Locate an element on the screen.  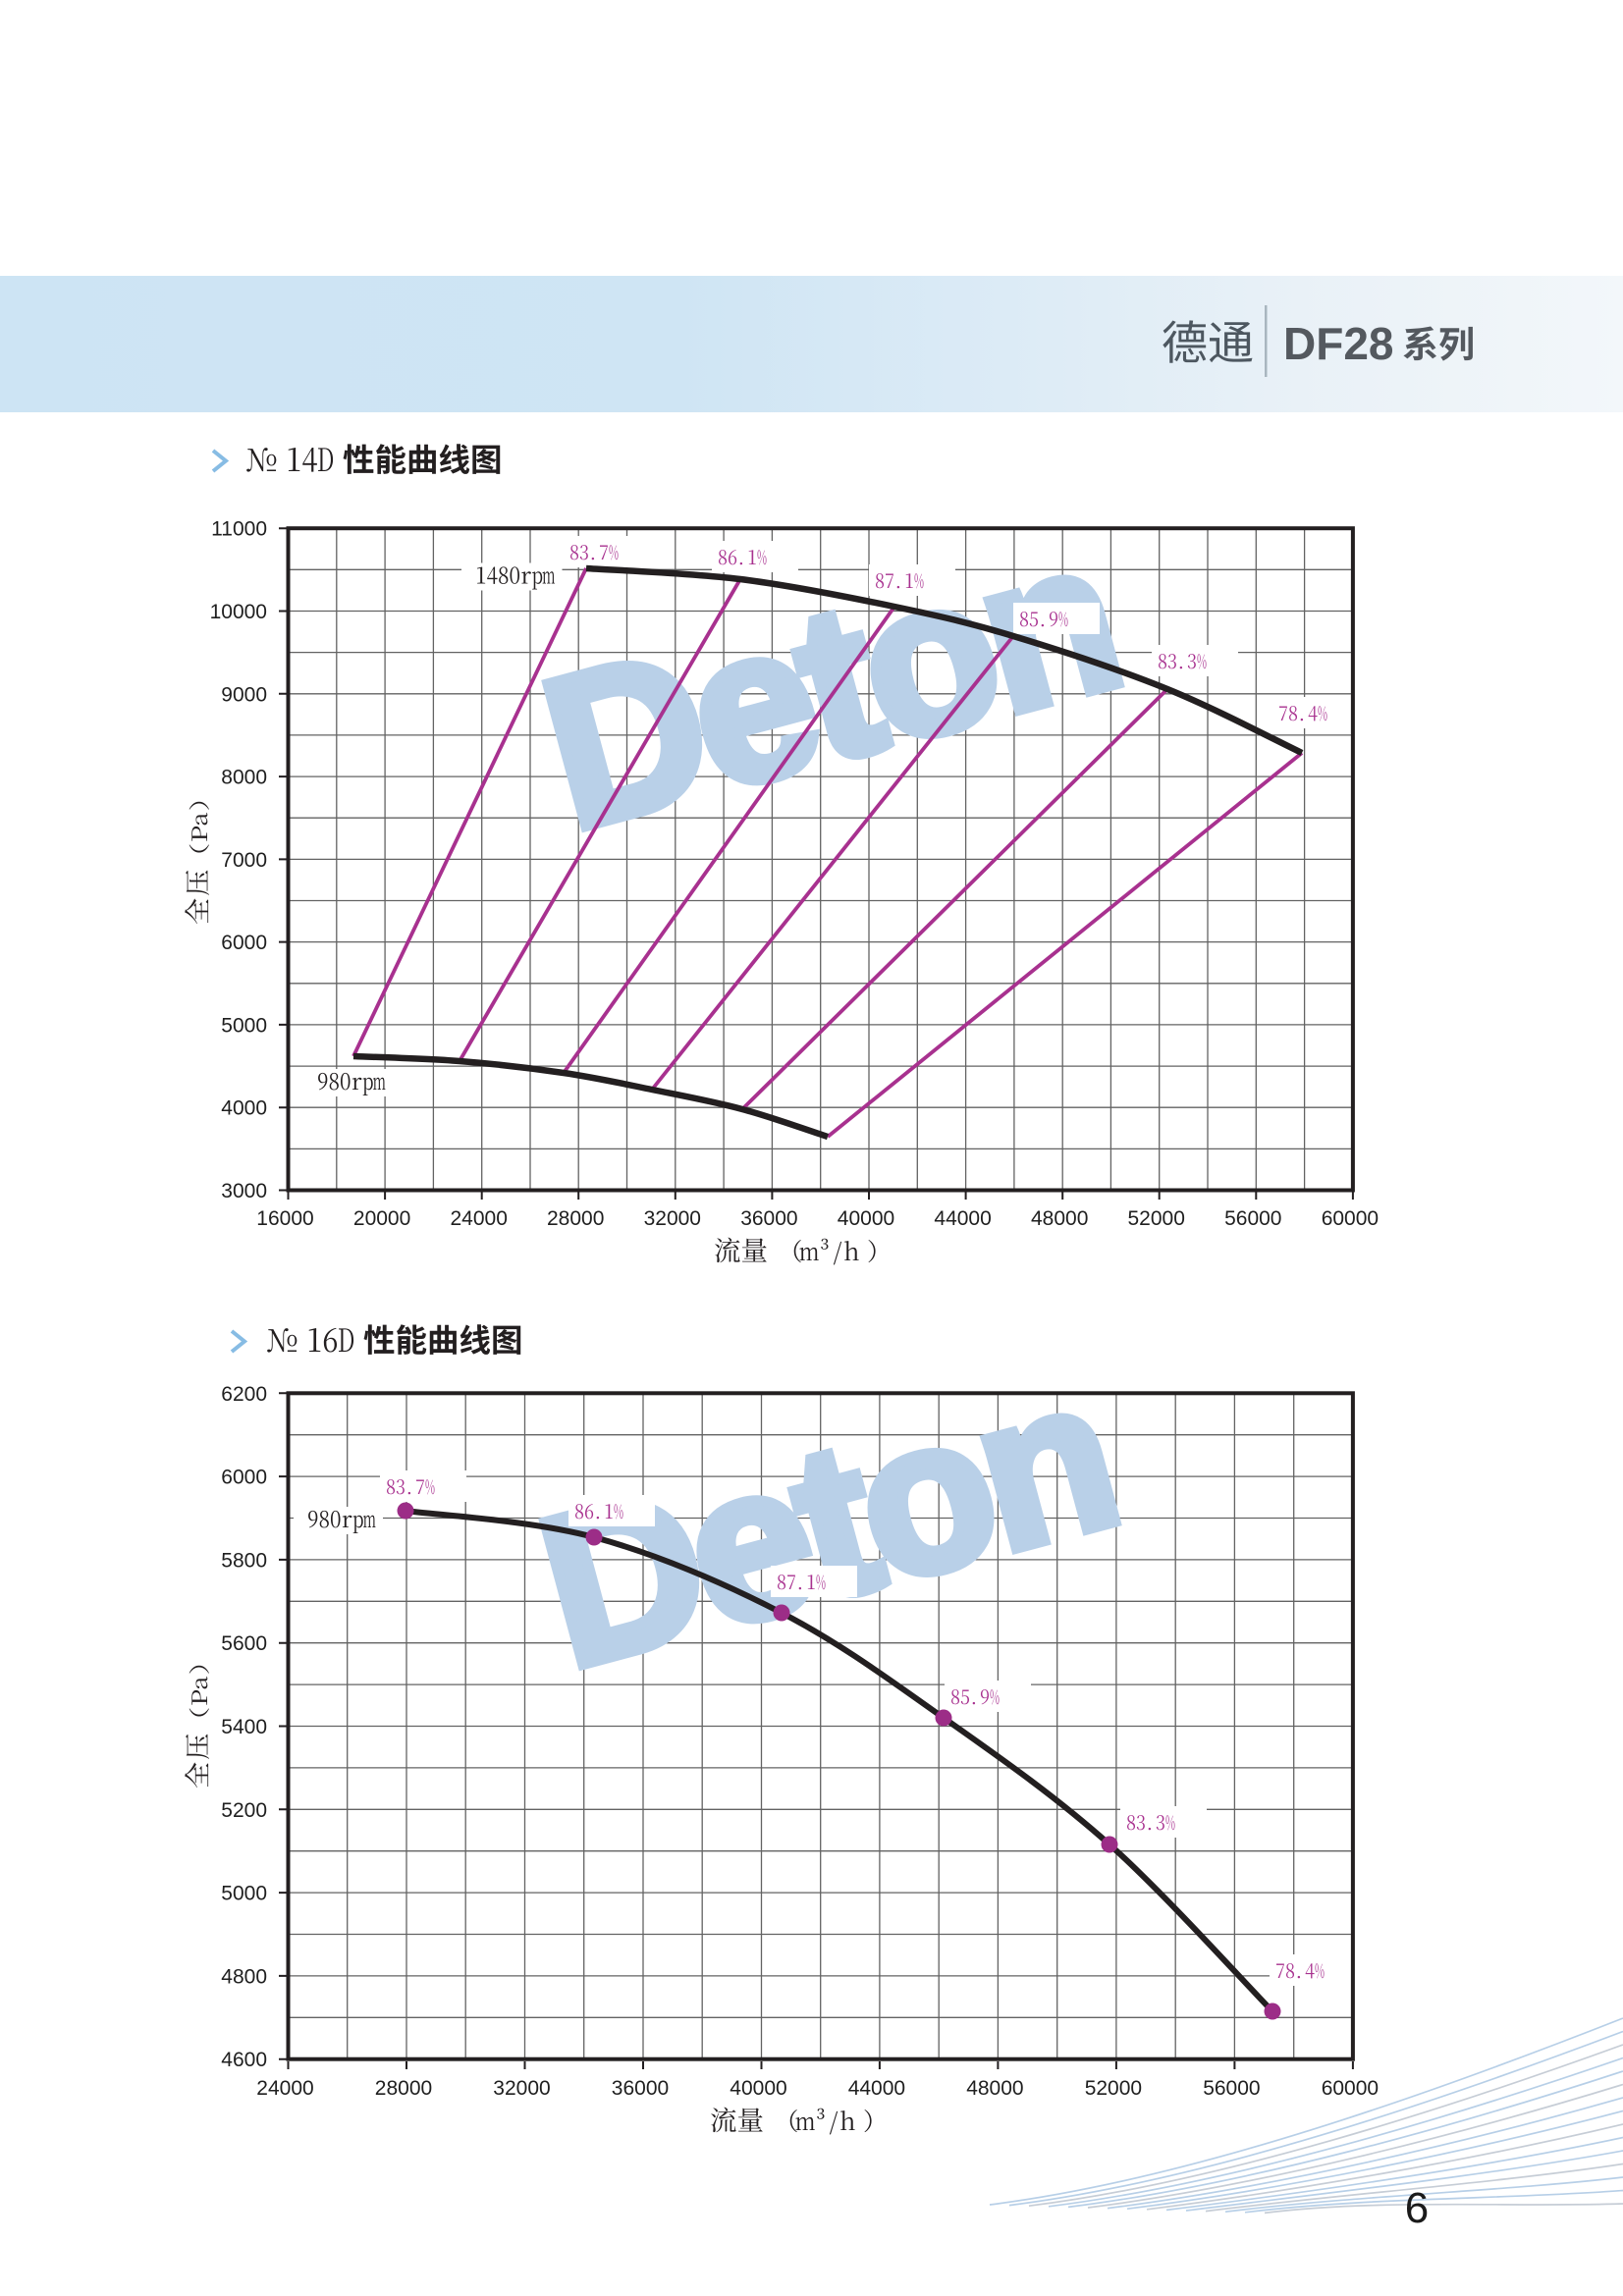
svg-text: 10000 is located at coordinates (238, 612).